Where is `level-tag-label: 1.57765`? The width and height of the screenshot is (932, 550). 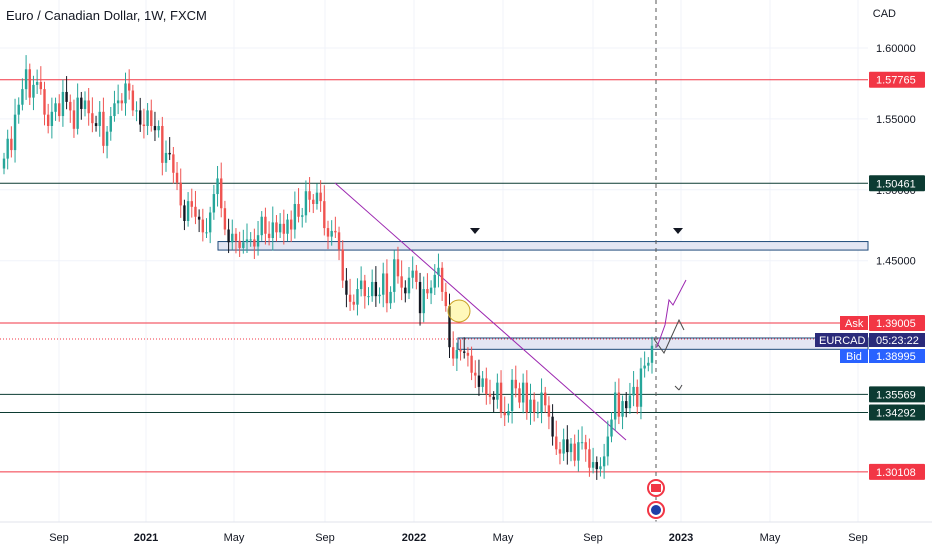
level-tag-label: 1.57765 is located at coordinates (896, 81).